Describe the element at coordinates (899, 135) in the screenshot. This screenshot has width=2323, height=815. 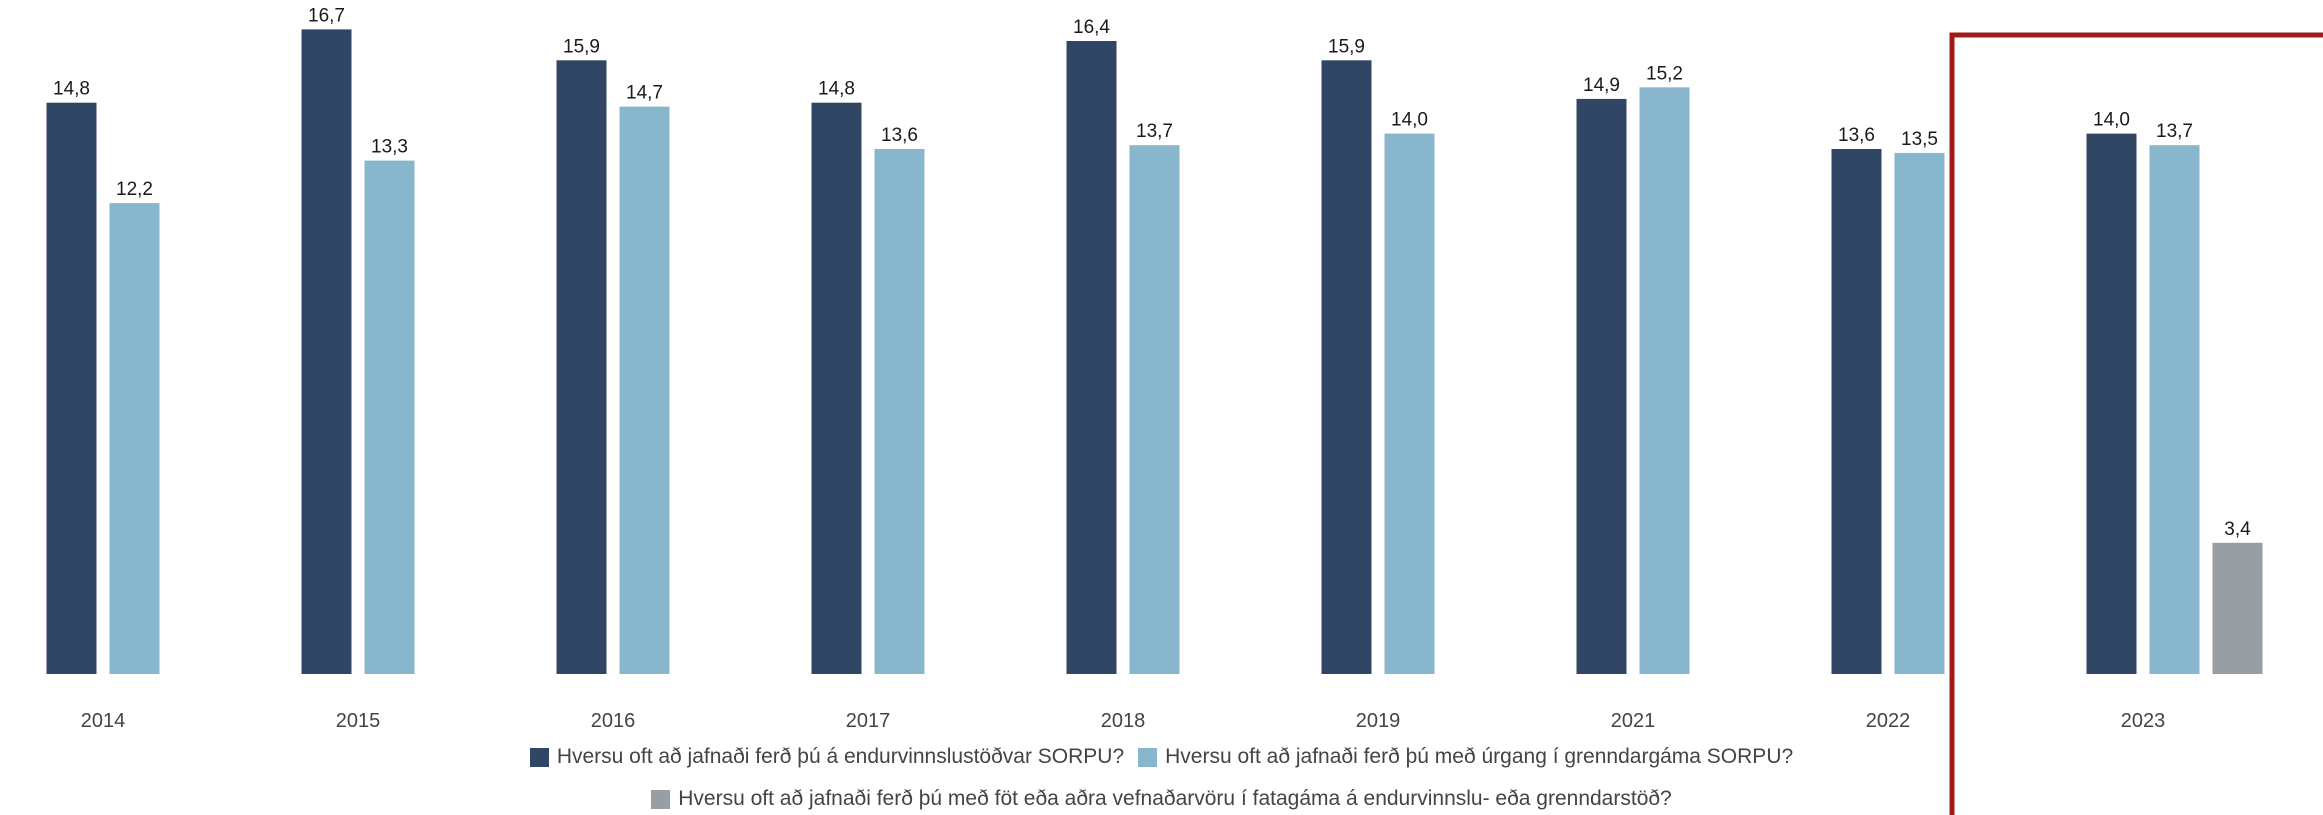
I see `value-label-2017-series-2: 13,6` at that location.